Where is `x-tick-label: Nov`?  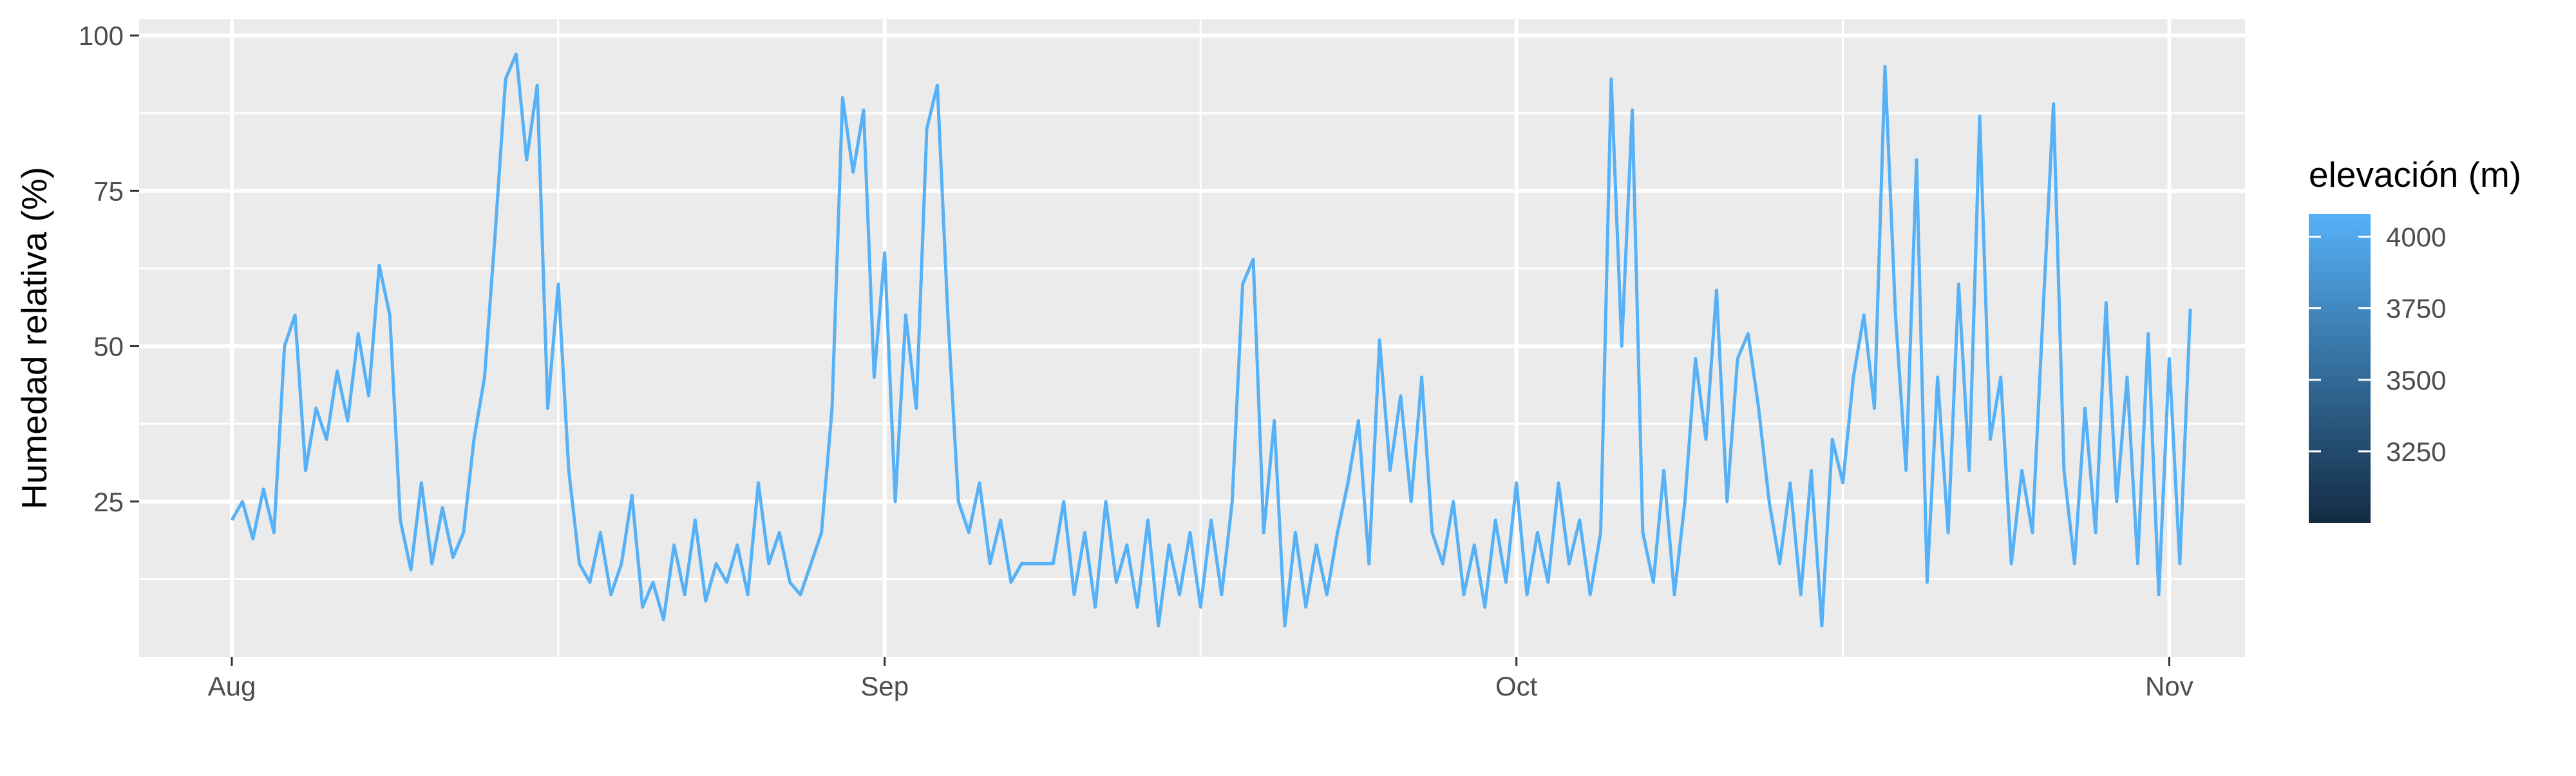 x-tick-label: Nov is located at coordinates (2169, 686).